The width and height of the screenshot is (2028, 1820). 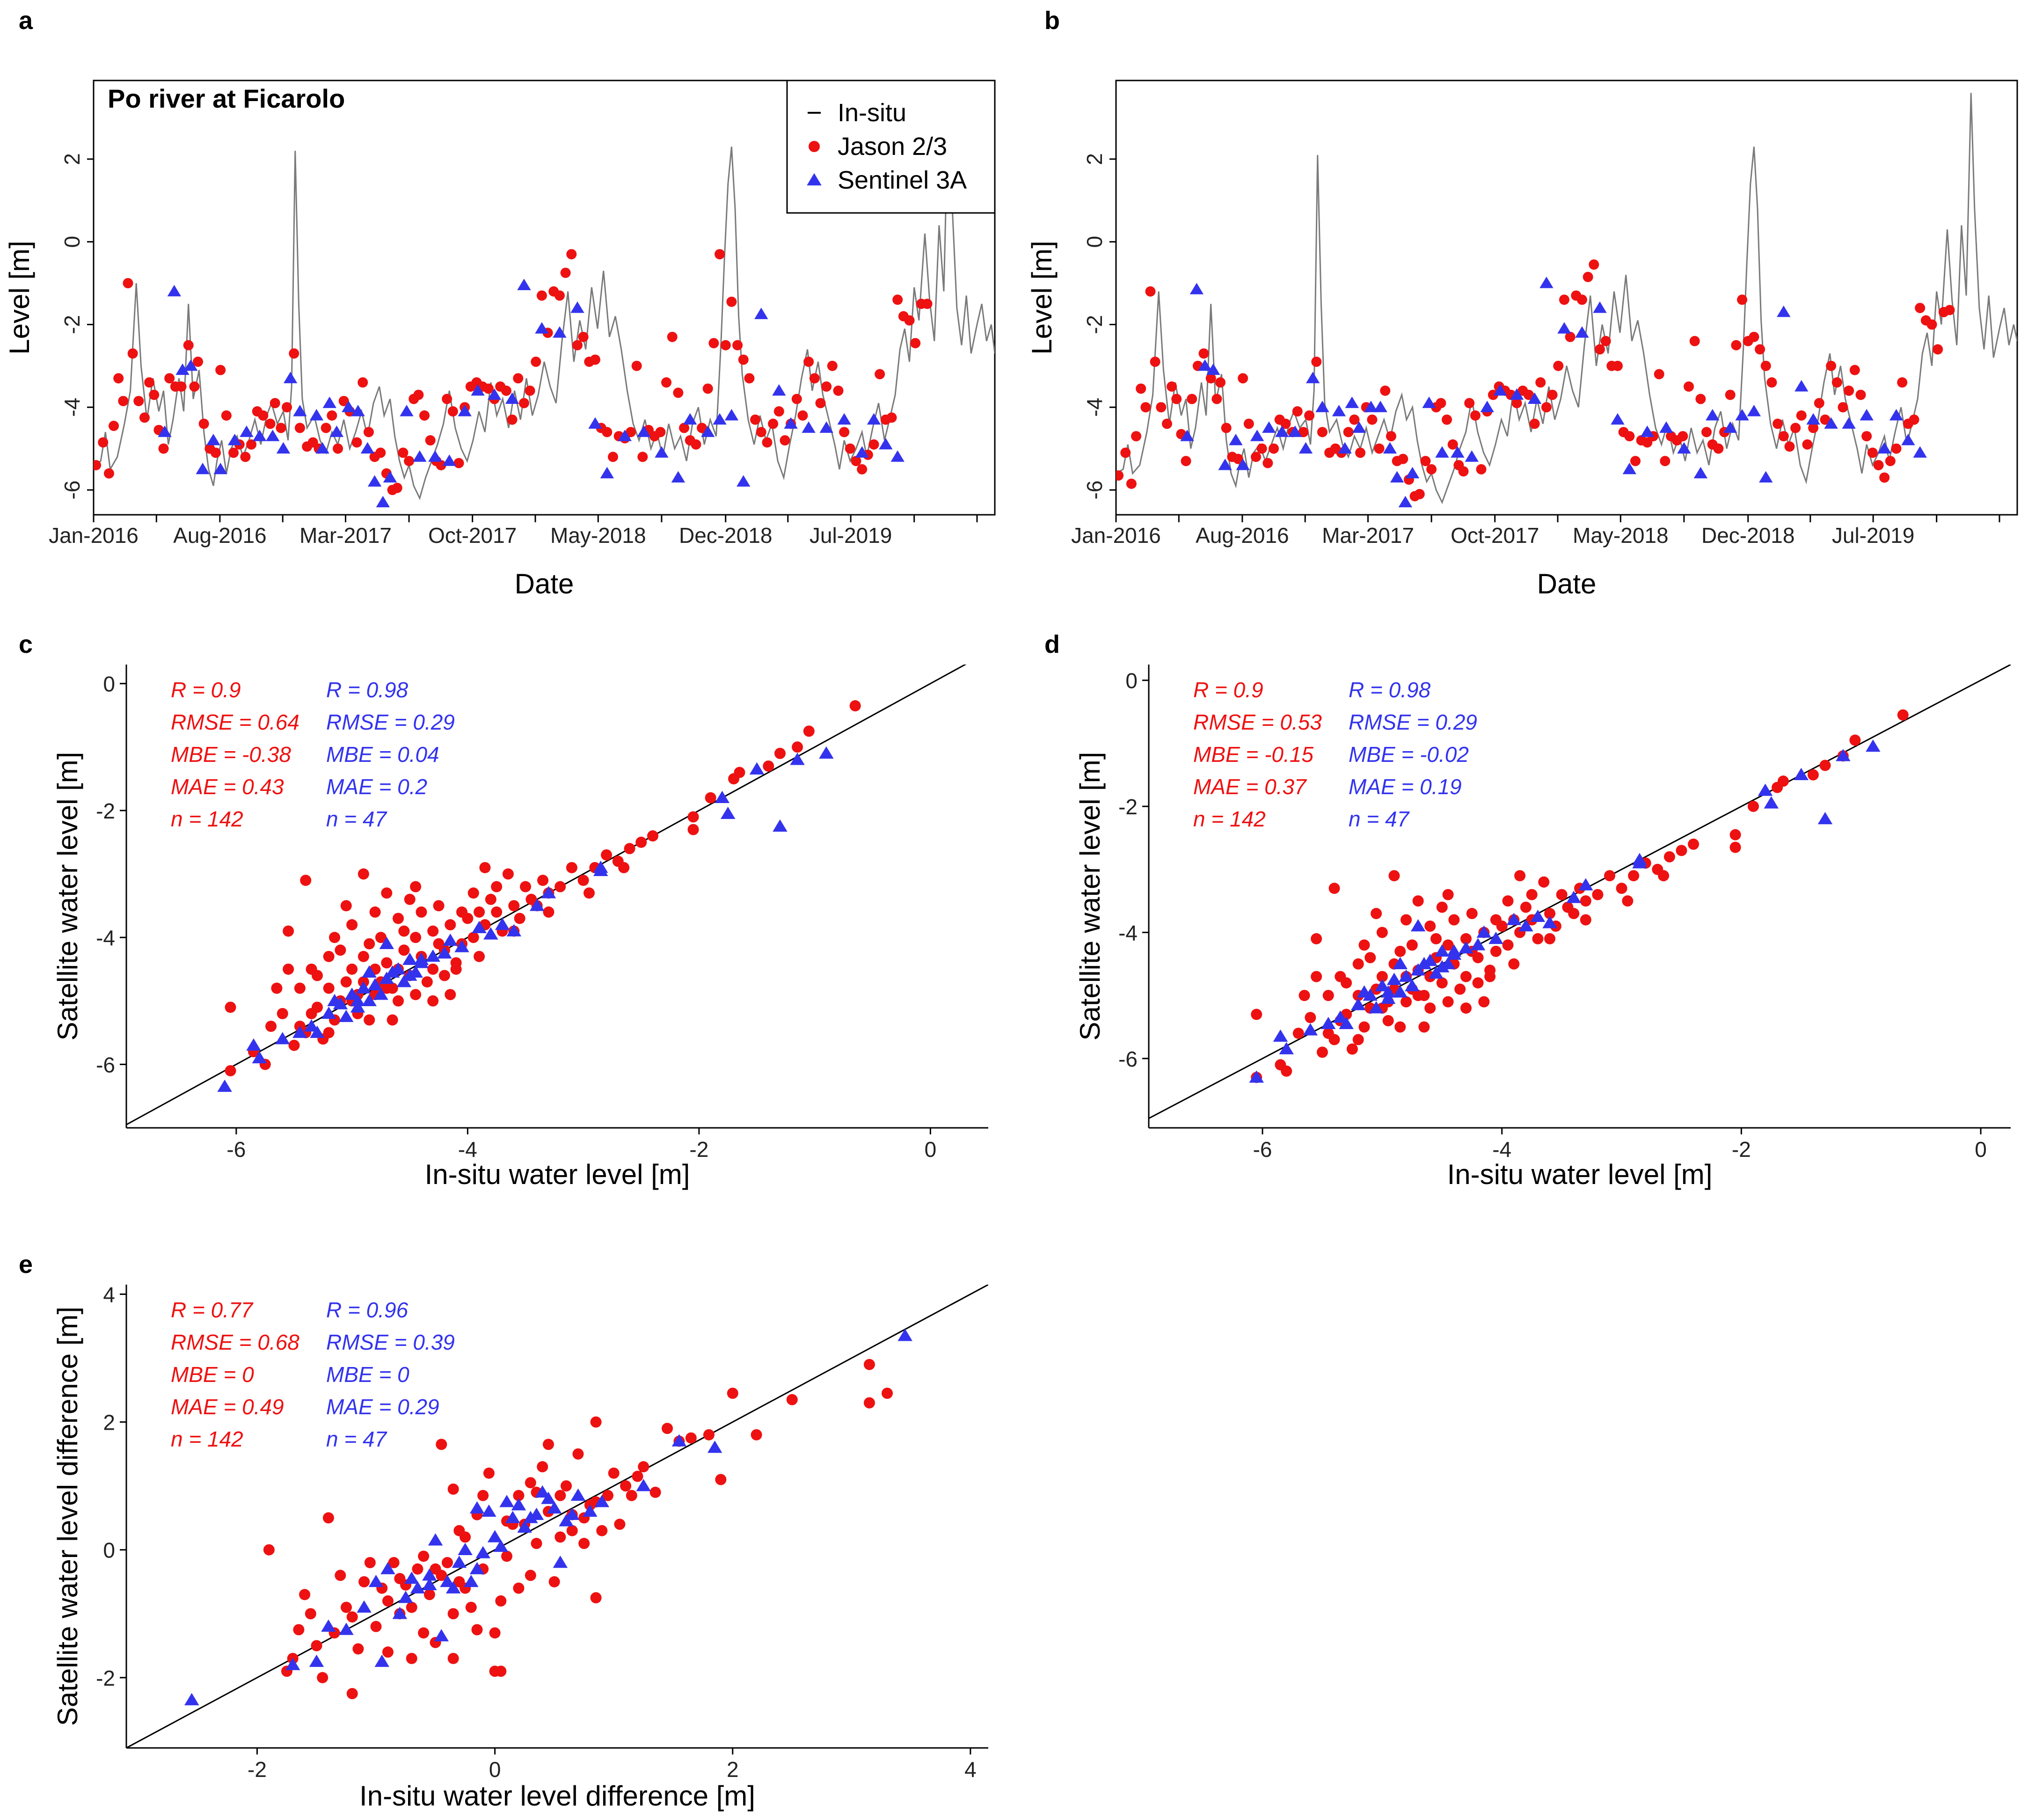 I want to click on sentinel-stat: RMSE = 0.29, so click(x=1413, y=722).